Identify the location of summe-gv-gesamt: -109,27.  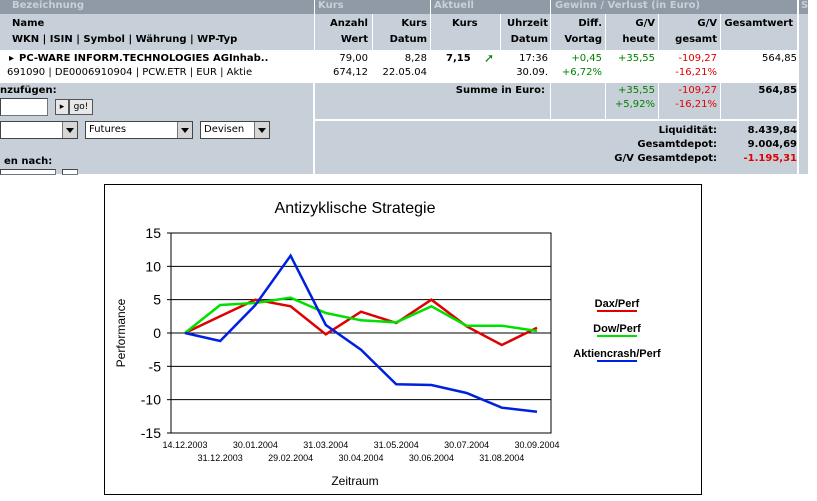
(697, 90).